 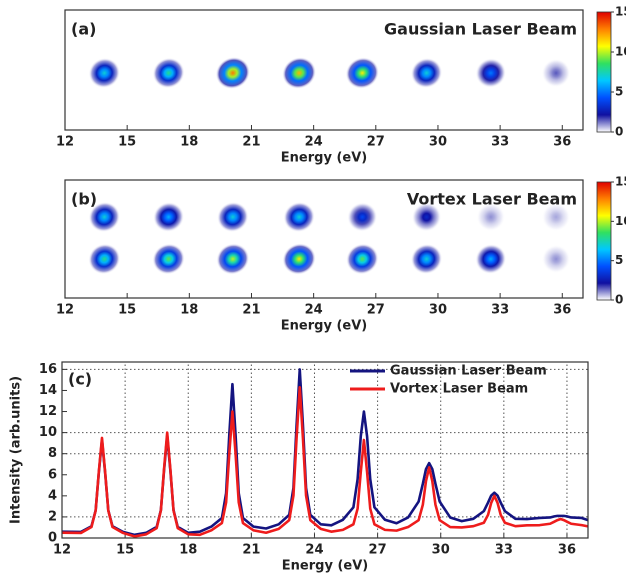 What do you see at coordinates (84, 199) in the screenshot?
I see `panel-label: (b)` at bounding box center [84, 199].